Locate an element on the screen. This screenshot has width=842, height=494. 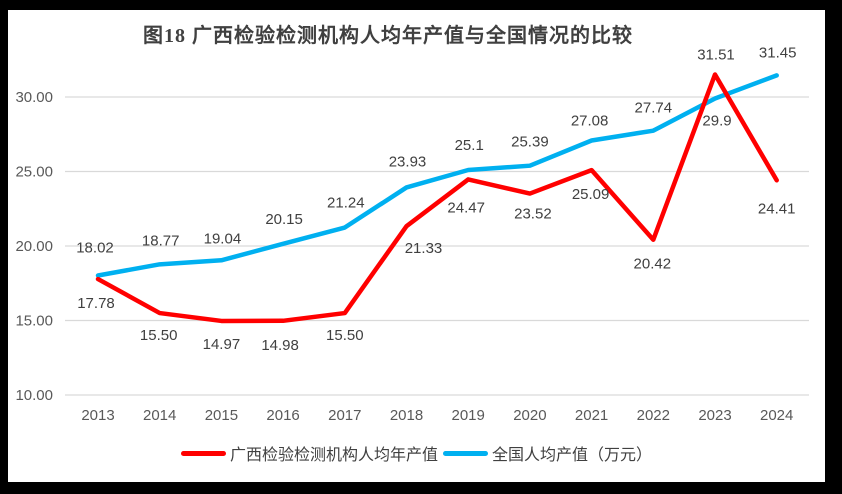
x-axis-label: 2016 is located at coordinates (282, 415).